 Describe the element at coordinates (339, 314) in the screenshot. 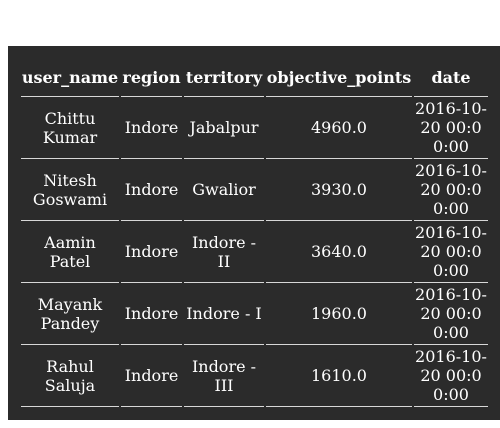

I see `cell-objective-points: 1960.0` at that location.